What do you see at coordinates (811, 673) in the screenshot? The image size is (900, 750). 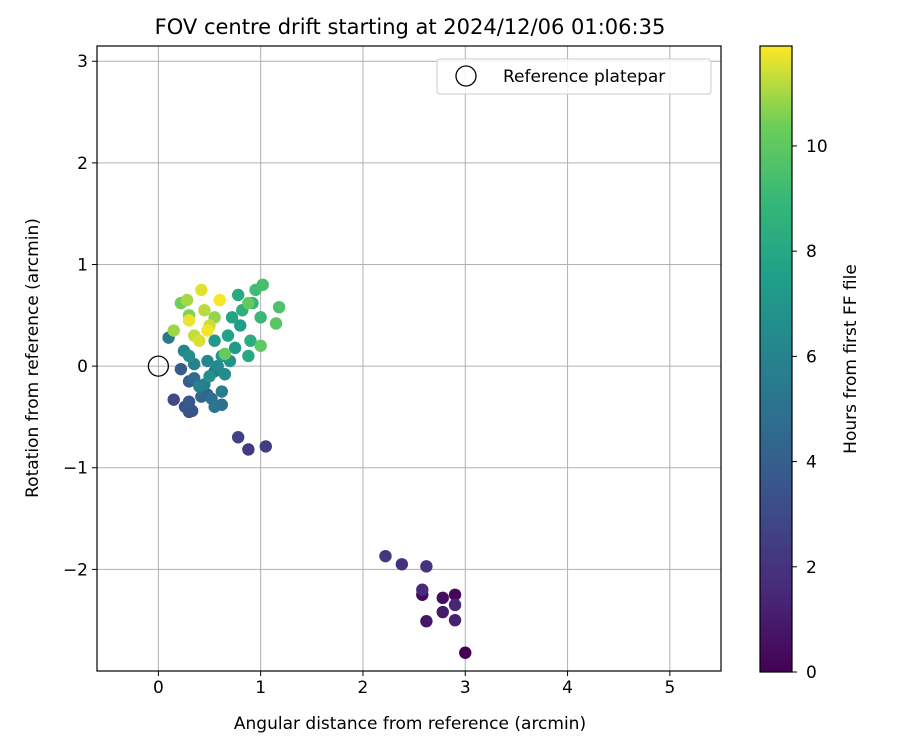 I see `colorbar-tick-label: 0` at bounding box center [811, 673].